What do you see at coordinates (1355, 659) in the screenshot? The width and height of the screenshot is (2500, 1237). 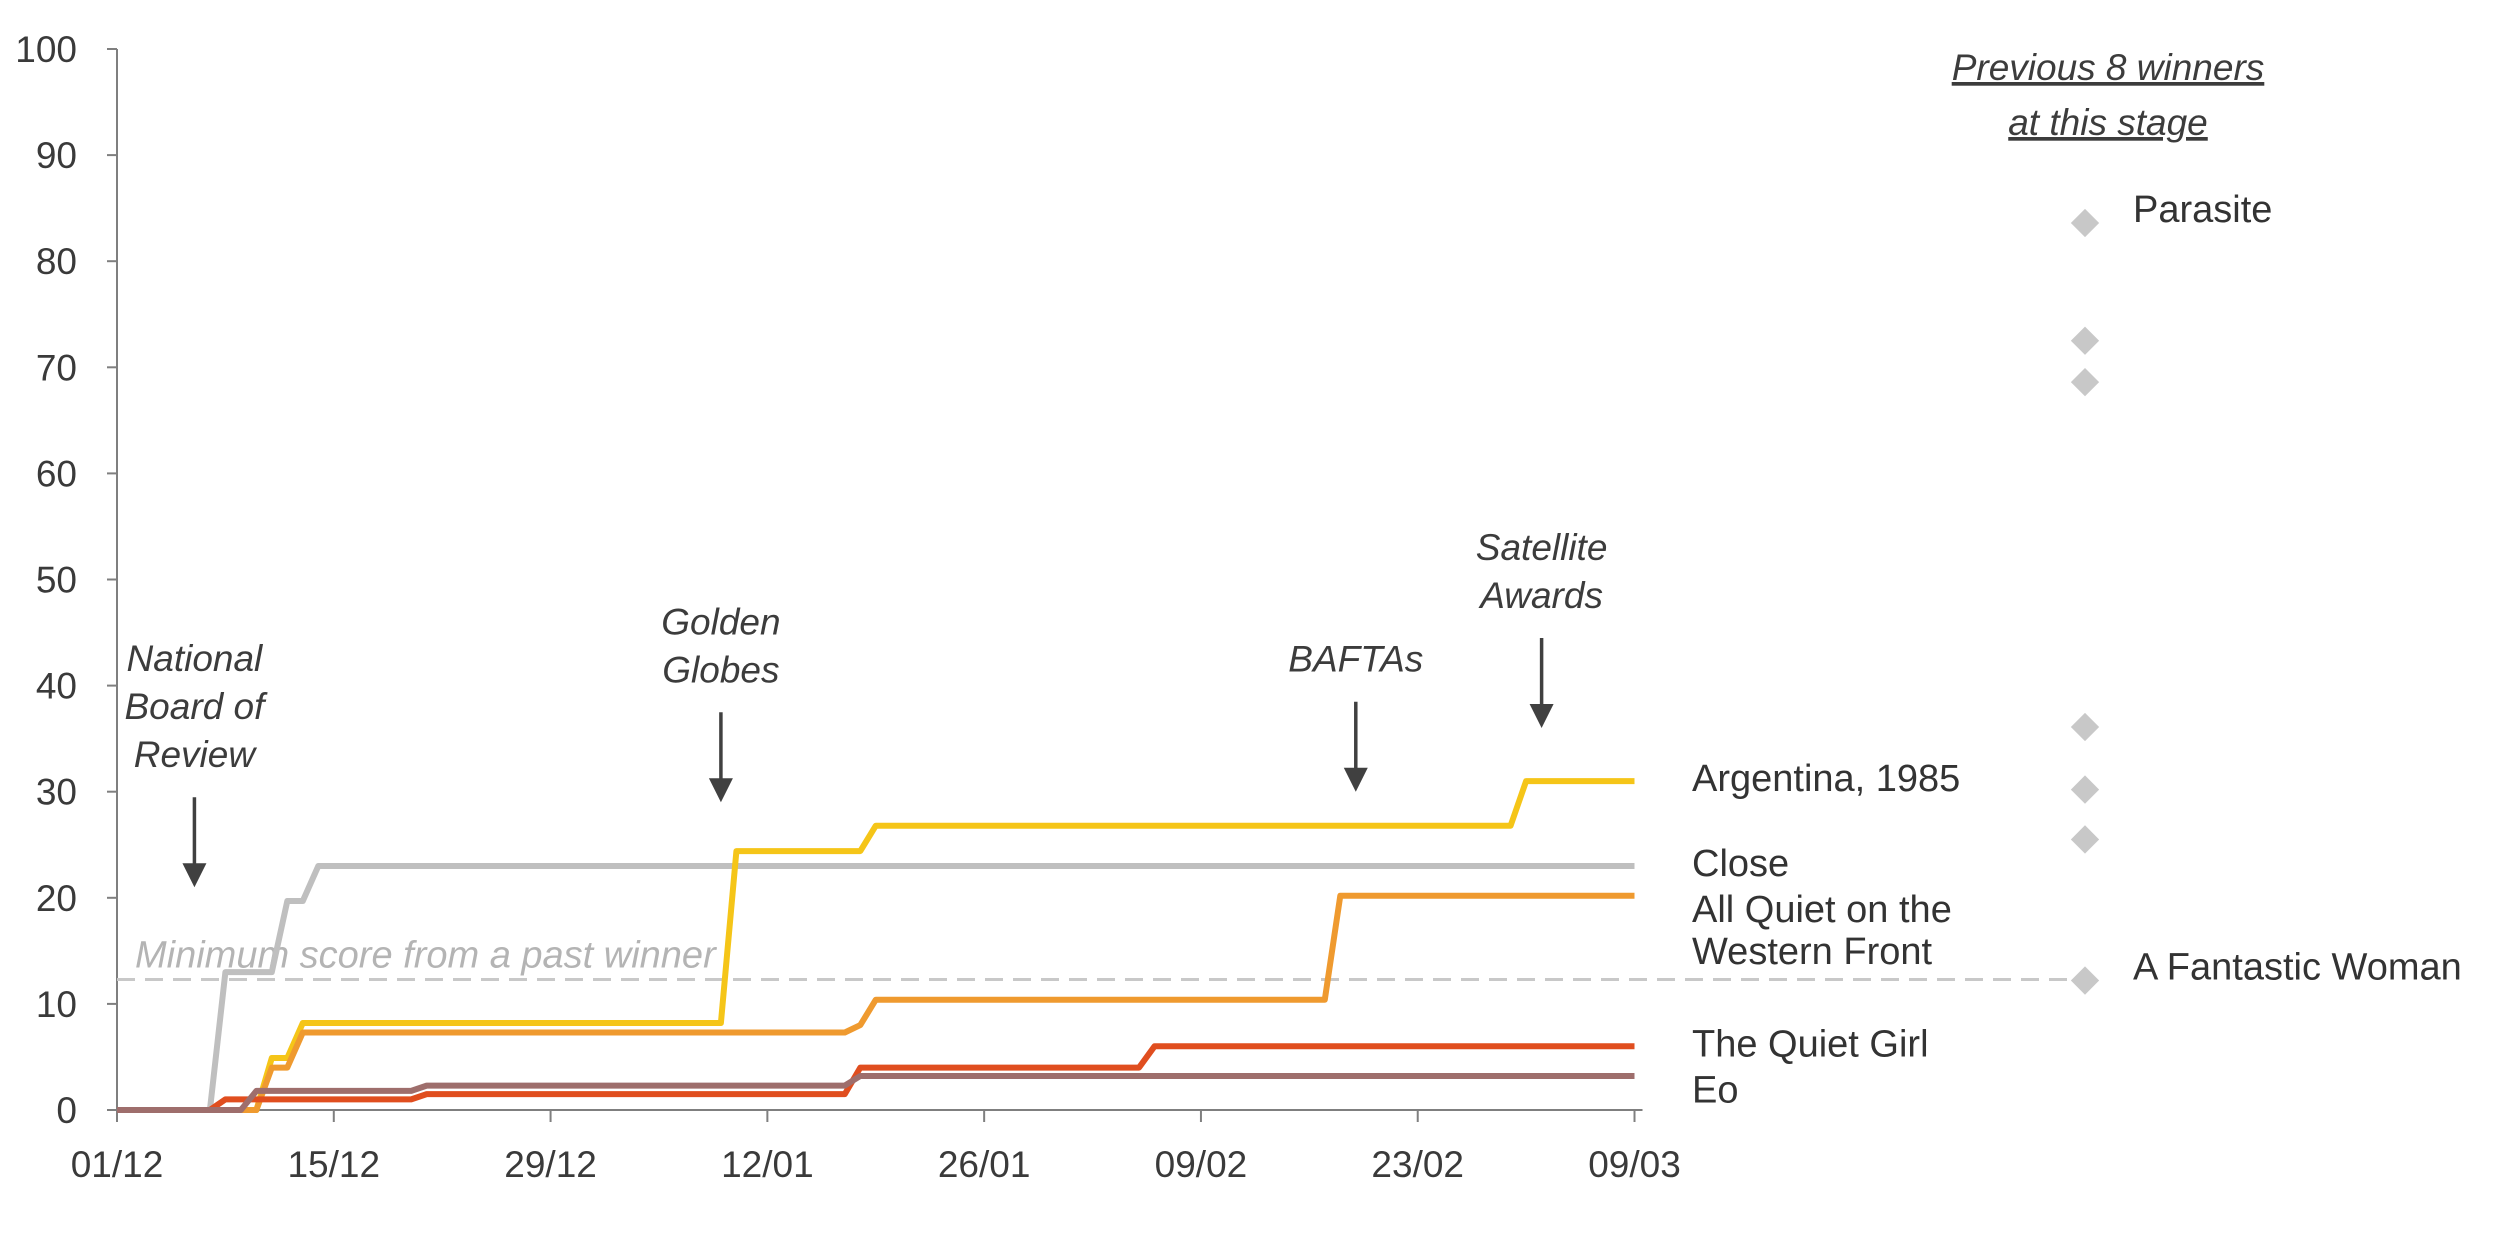 I see `event-label: BAFTAs` at bounding box center [1355, 659].